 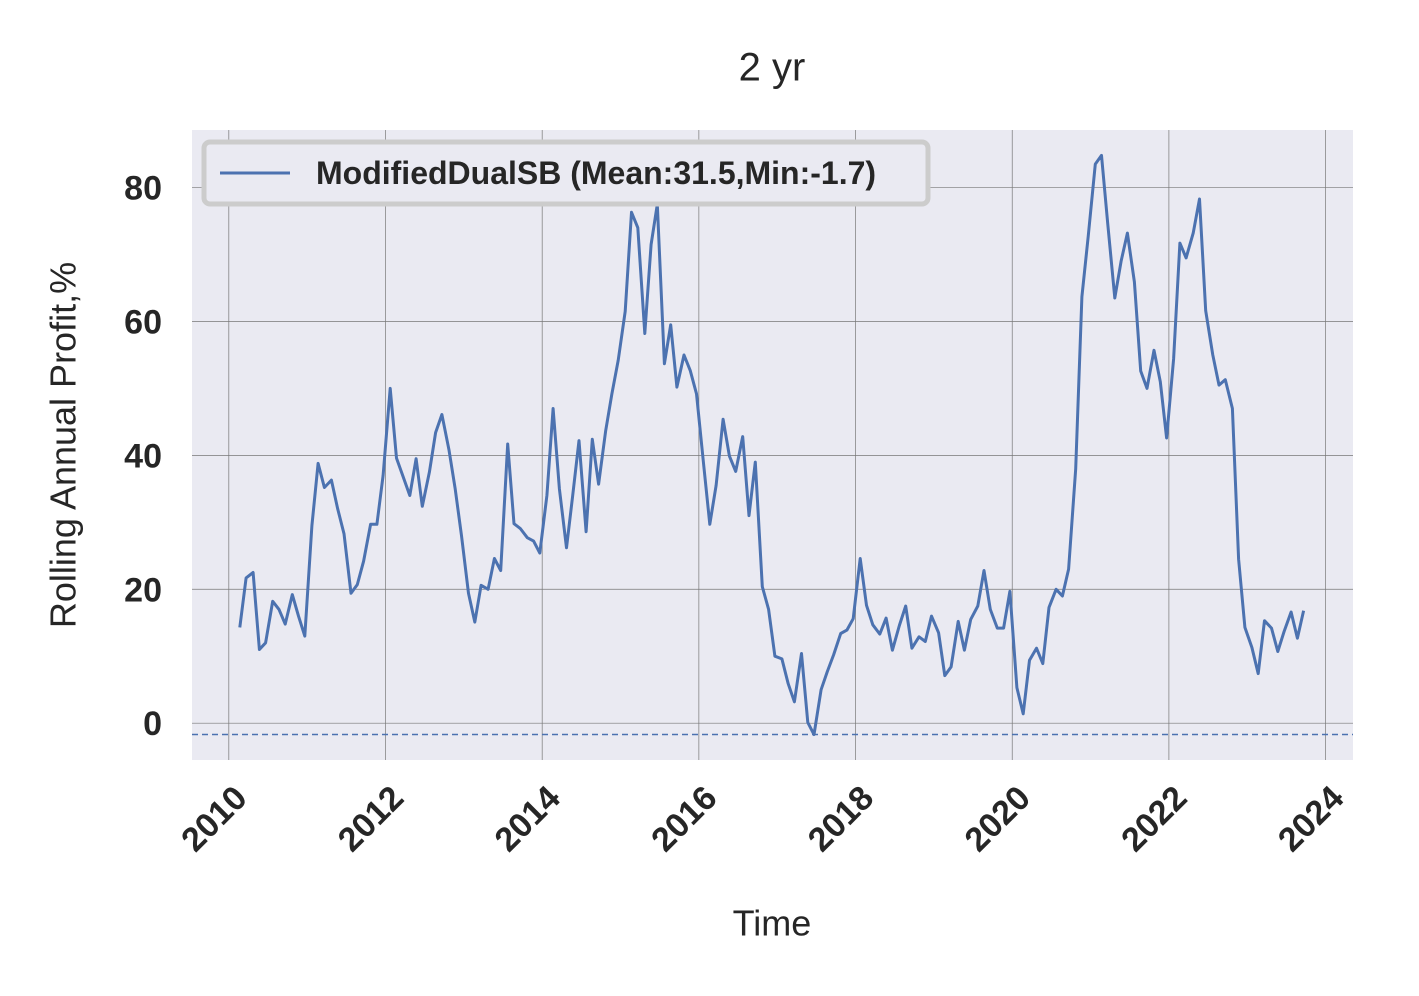 I want to click on y-tick-label: 80, so click(x=143, y=189).